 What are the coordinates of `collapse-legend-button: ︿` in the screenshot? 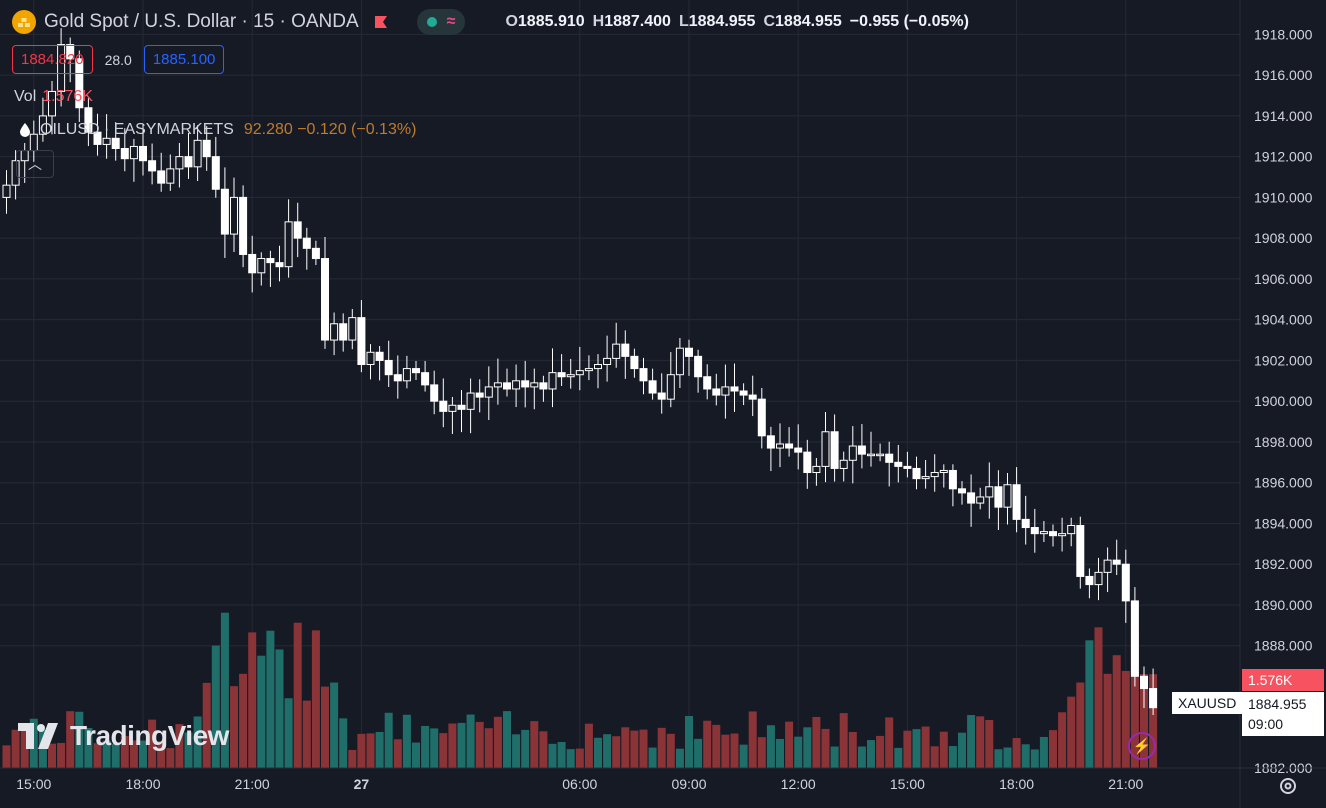 It's located at (35, 164).